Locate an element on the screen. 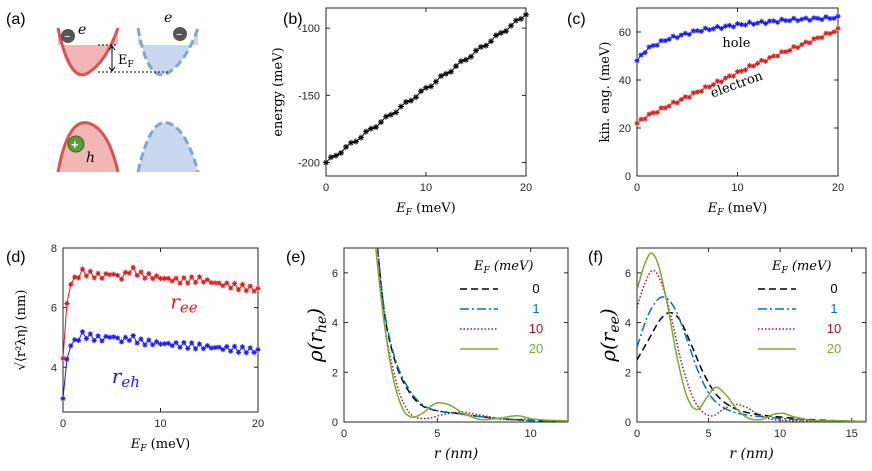 This screenshot has width=872, height=471. chart-f-ytick-label: 2 is located at coordinates (628, 373).